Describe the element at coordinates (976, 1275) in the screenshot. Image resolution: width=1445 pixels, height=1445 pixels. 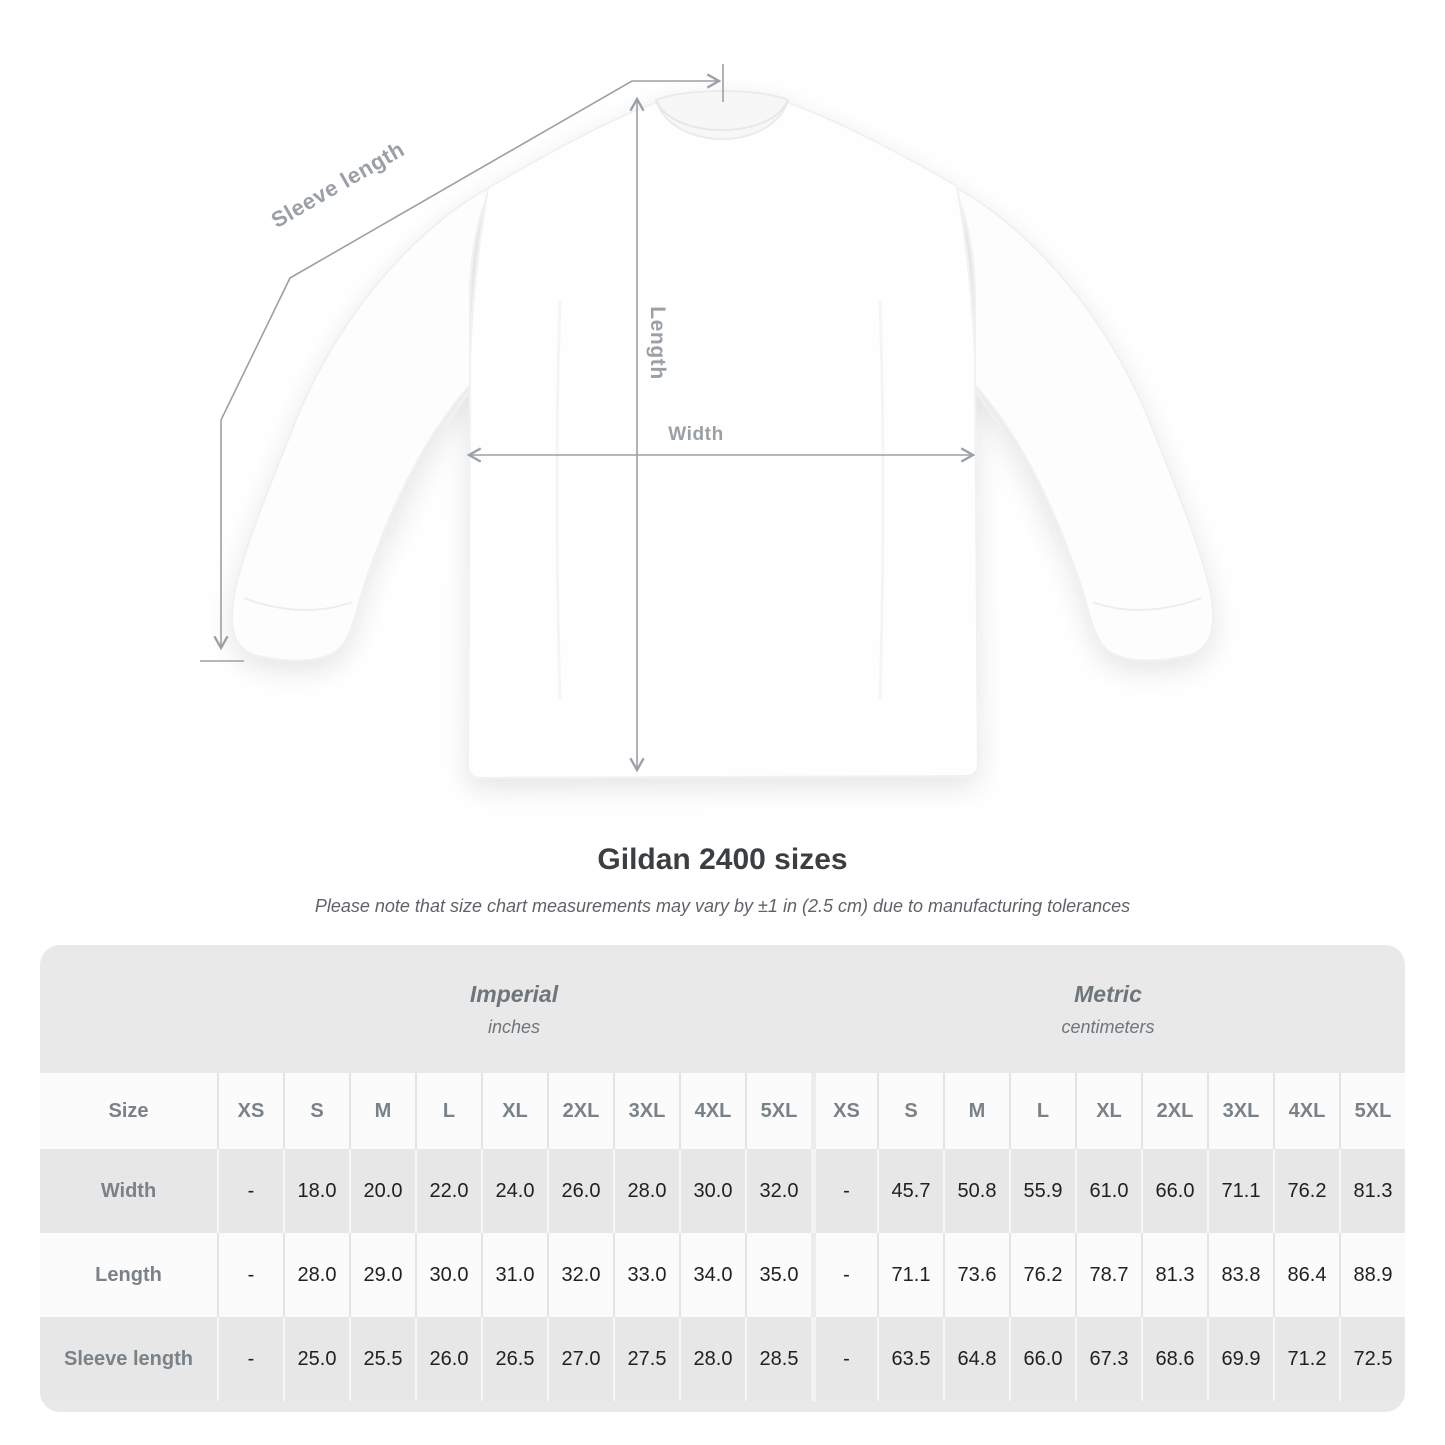
I see `length-metric-m: 73.6` at that location.